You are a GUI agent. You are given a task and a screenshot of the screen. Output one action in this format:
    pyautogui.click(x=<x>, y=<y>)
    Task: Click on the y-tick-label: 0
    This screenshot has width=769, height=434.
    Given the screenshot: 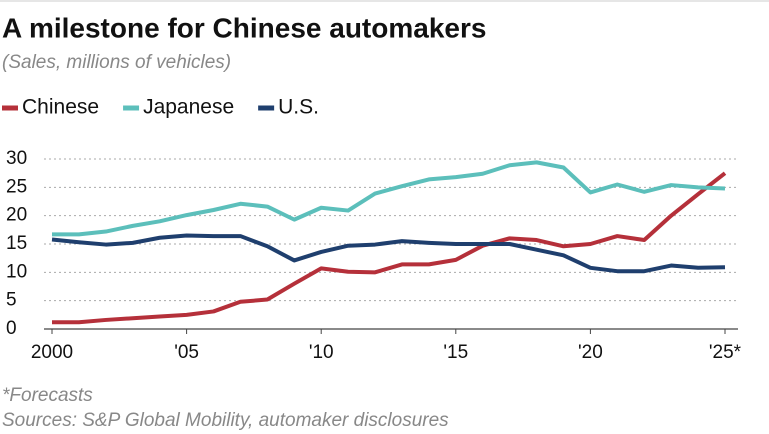 What is the action you would take?
    pyautogui.click(x=11, y=328)
    